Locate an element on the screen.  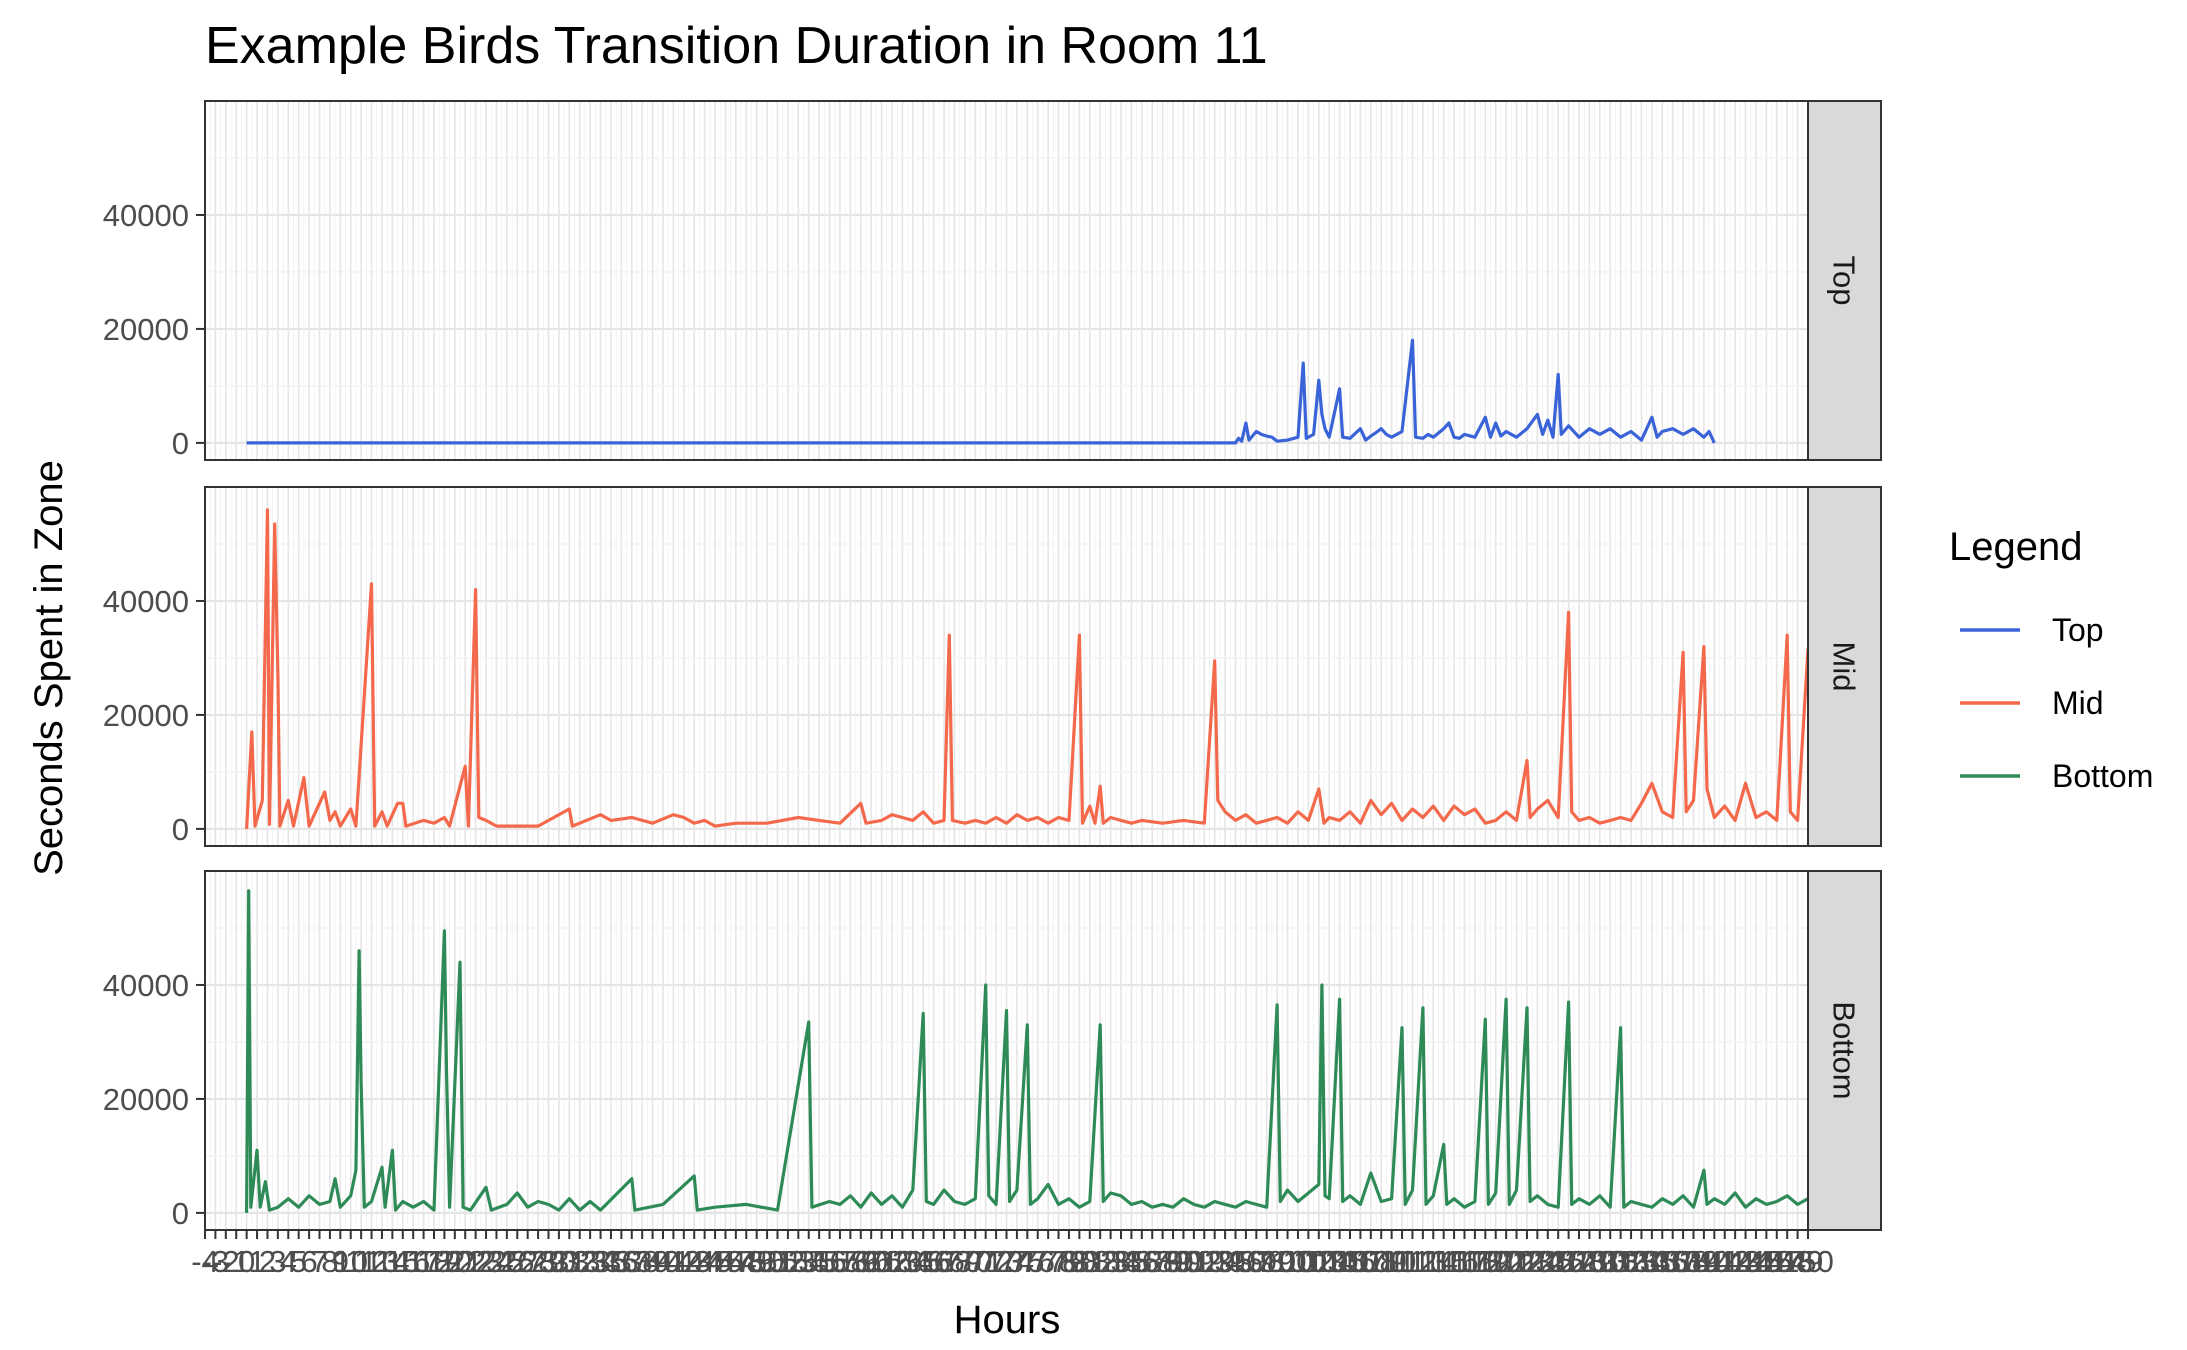
x-tick-label: 37 is located at coordinates (632, 1261).